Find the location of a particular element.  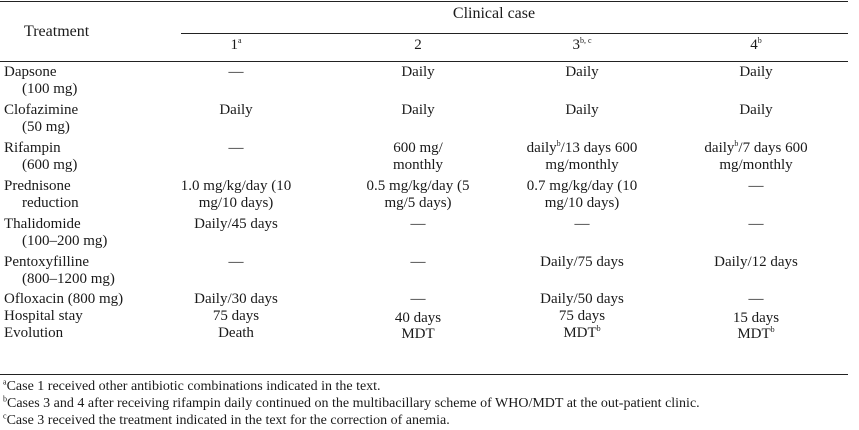

cell-prednisone-1: 1.0 mg/kg/day (10 mg/10 days) is located at coordinates (236, 194).